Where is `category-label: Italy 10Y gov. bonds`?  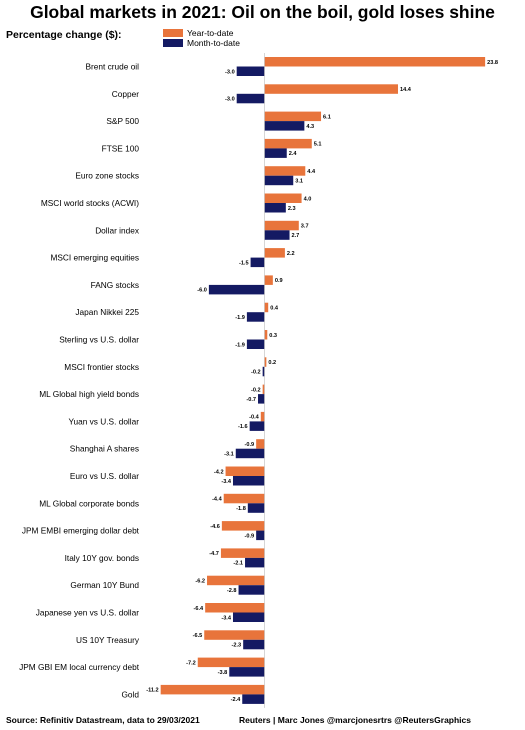
category-label: Italy 10Y gov. bonds is located at coordinates (102, 558).